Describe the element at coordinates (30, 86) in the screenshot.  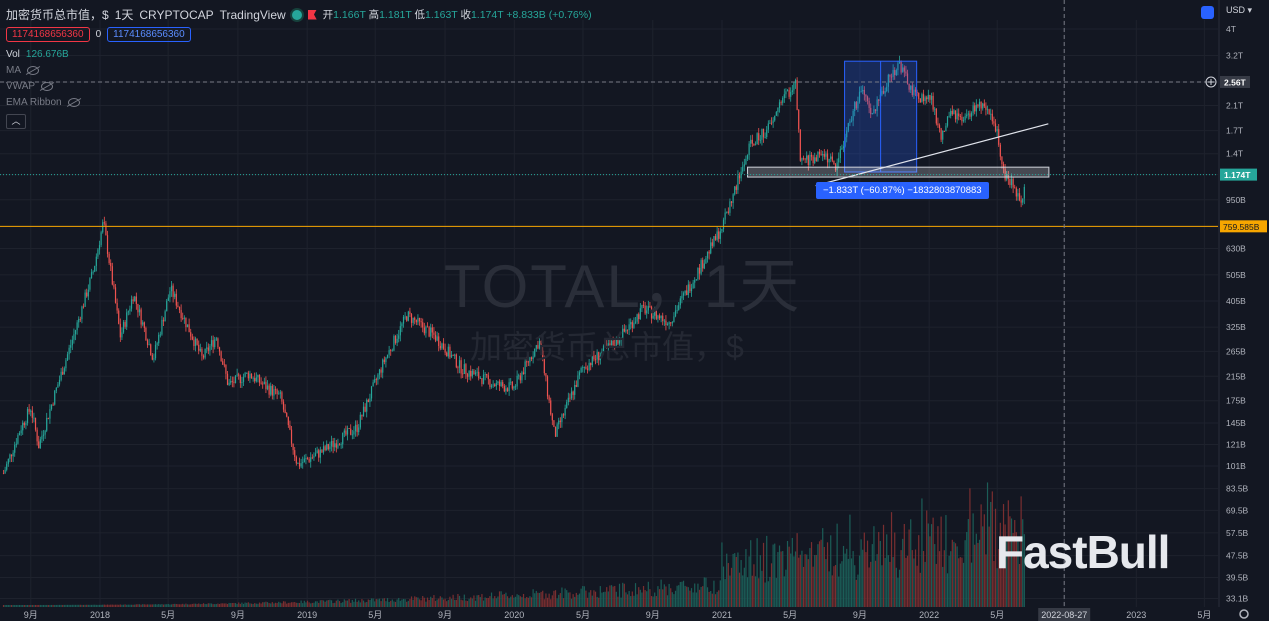
I see `vwap-indicator: VWAP` at that location.